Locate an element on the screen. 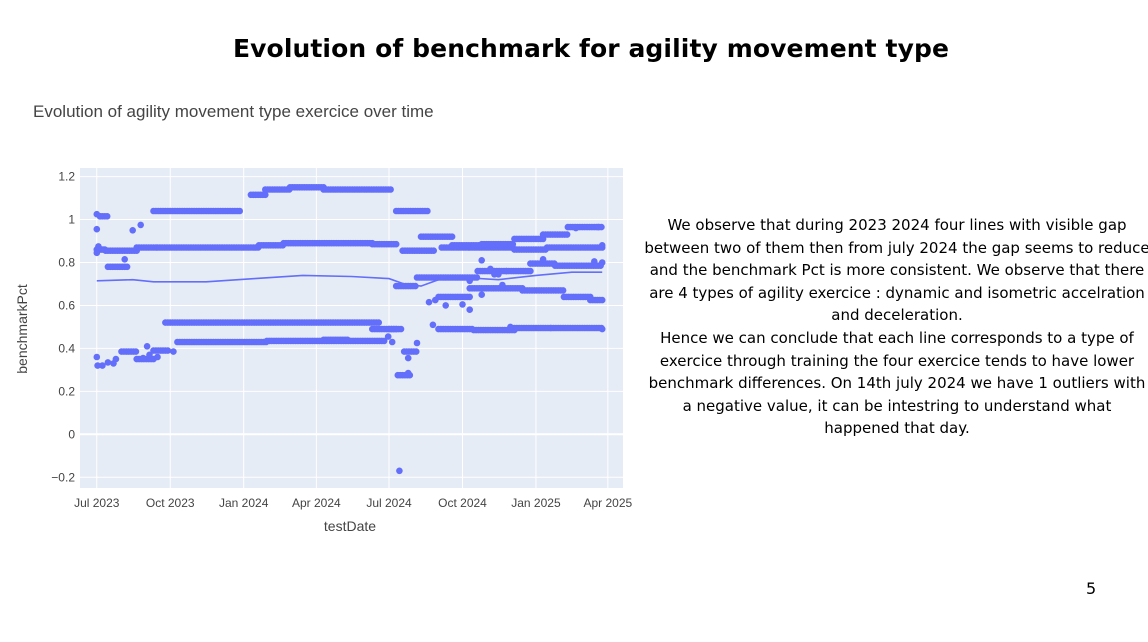 The image size is (1148, 642). y-tick-label: 1 is located at coordinates (71, 220).